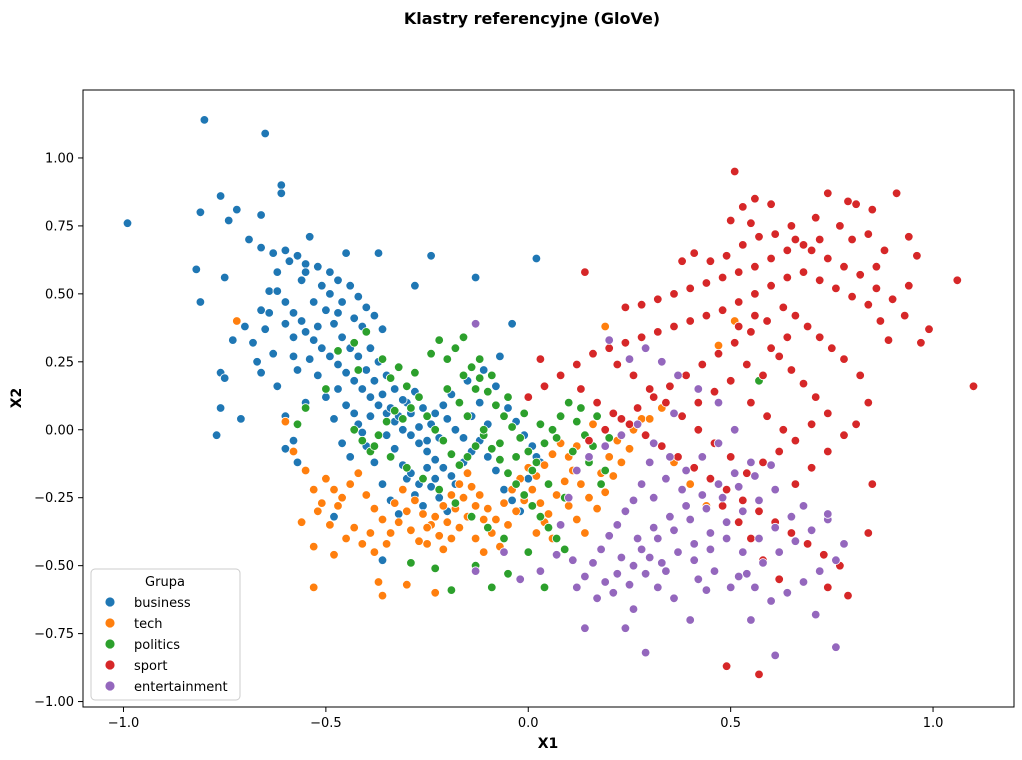  What do you see at coordinates (17, 398) in the screenshot?
I see `y-axis-label: X2` at bounding box center [17, 398].